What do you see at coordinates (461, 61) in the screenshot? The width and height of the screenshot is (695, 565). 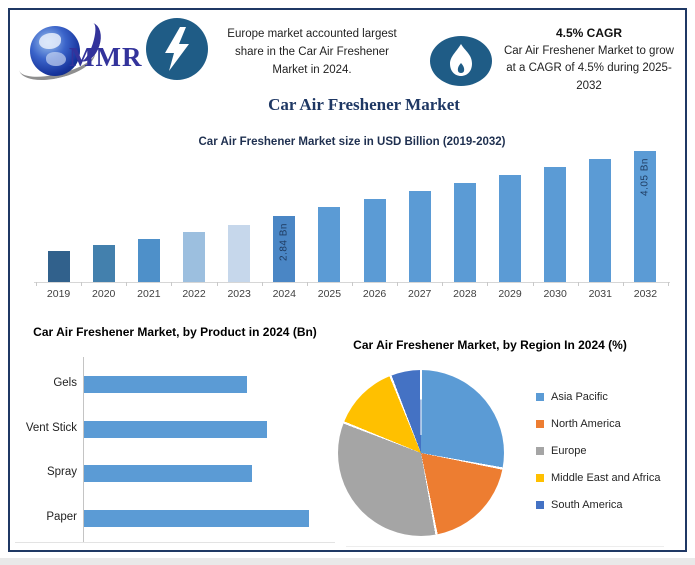 I see `flame-icon` at bounding box center [461, 61].